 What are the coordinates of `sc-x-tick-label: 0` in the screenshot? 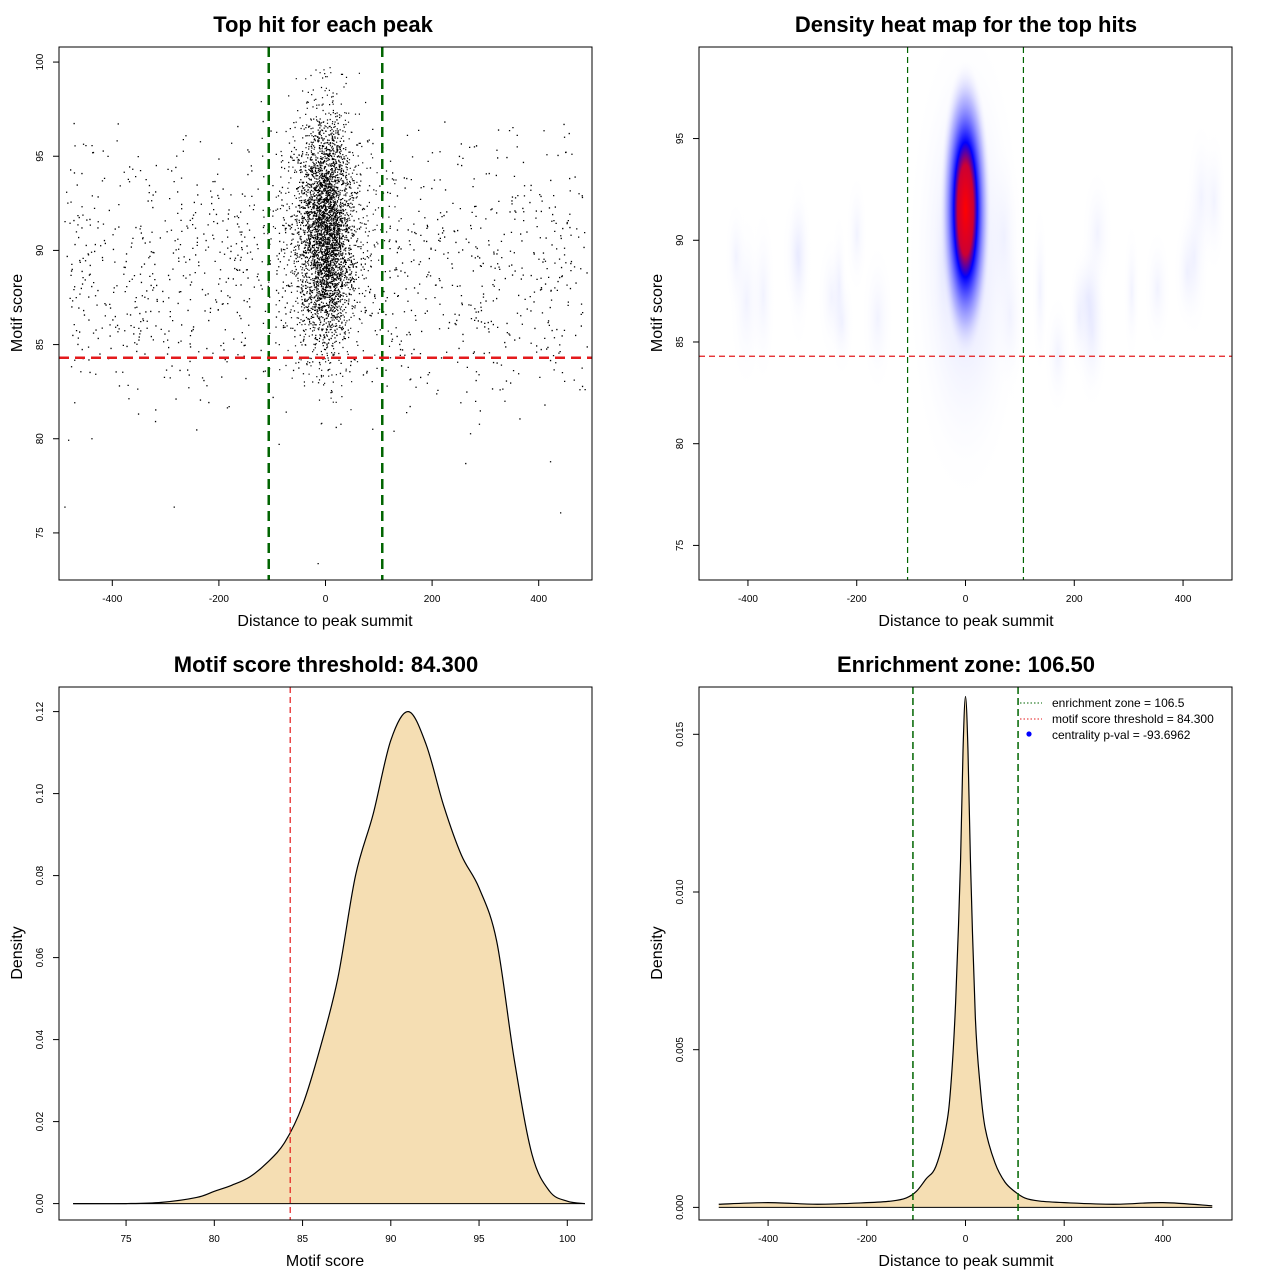 It's located at (326, 599).